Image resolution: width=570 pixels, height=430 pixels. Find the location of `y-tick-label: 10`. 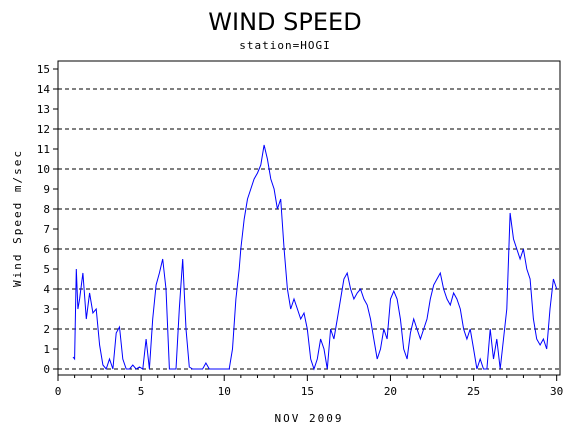

y-tick-label: 10 is located at coordinates (43, 169).